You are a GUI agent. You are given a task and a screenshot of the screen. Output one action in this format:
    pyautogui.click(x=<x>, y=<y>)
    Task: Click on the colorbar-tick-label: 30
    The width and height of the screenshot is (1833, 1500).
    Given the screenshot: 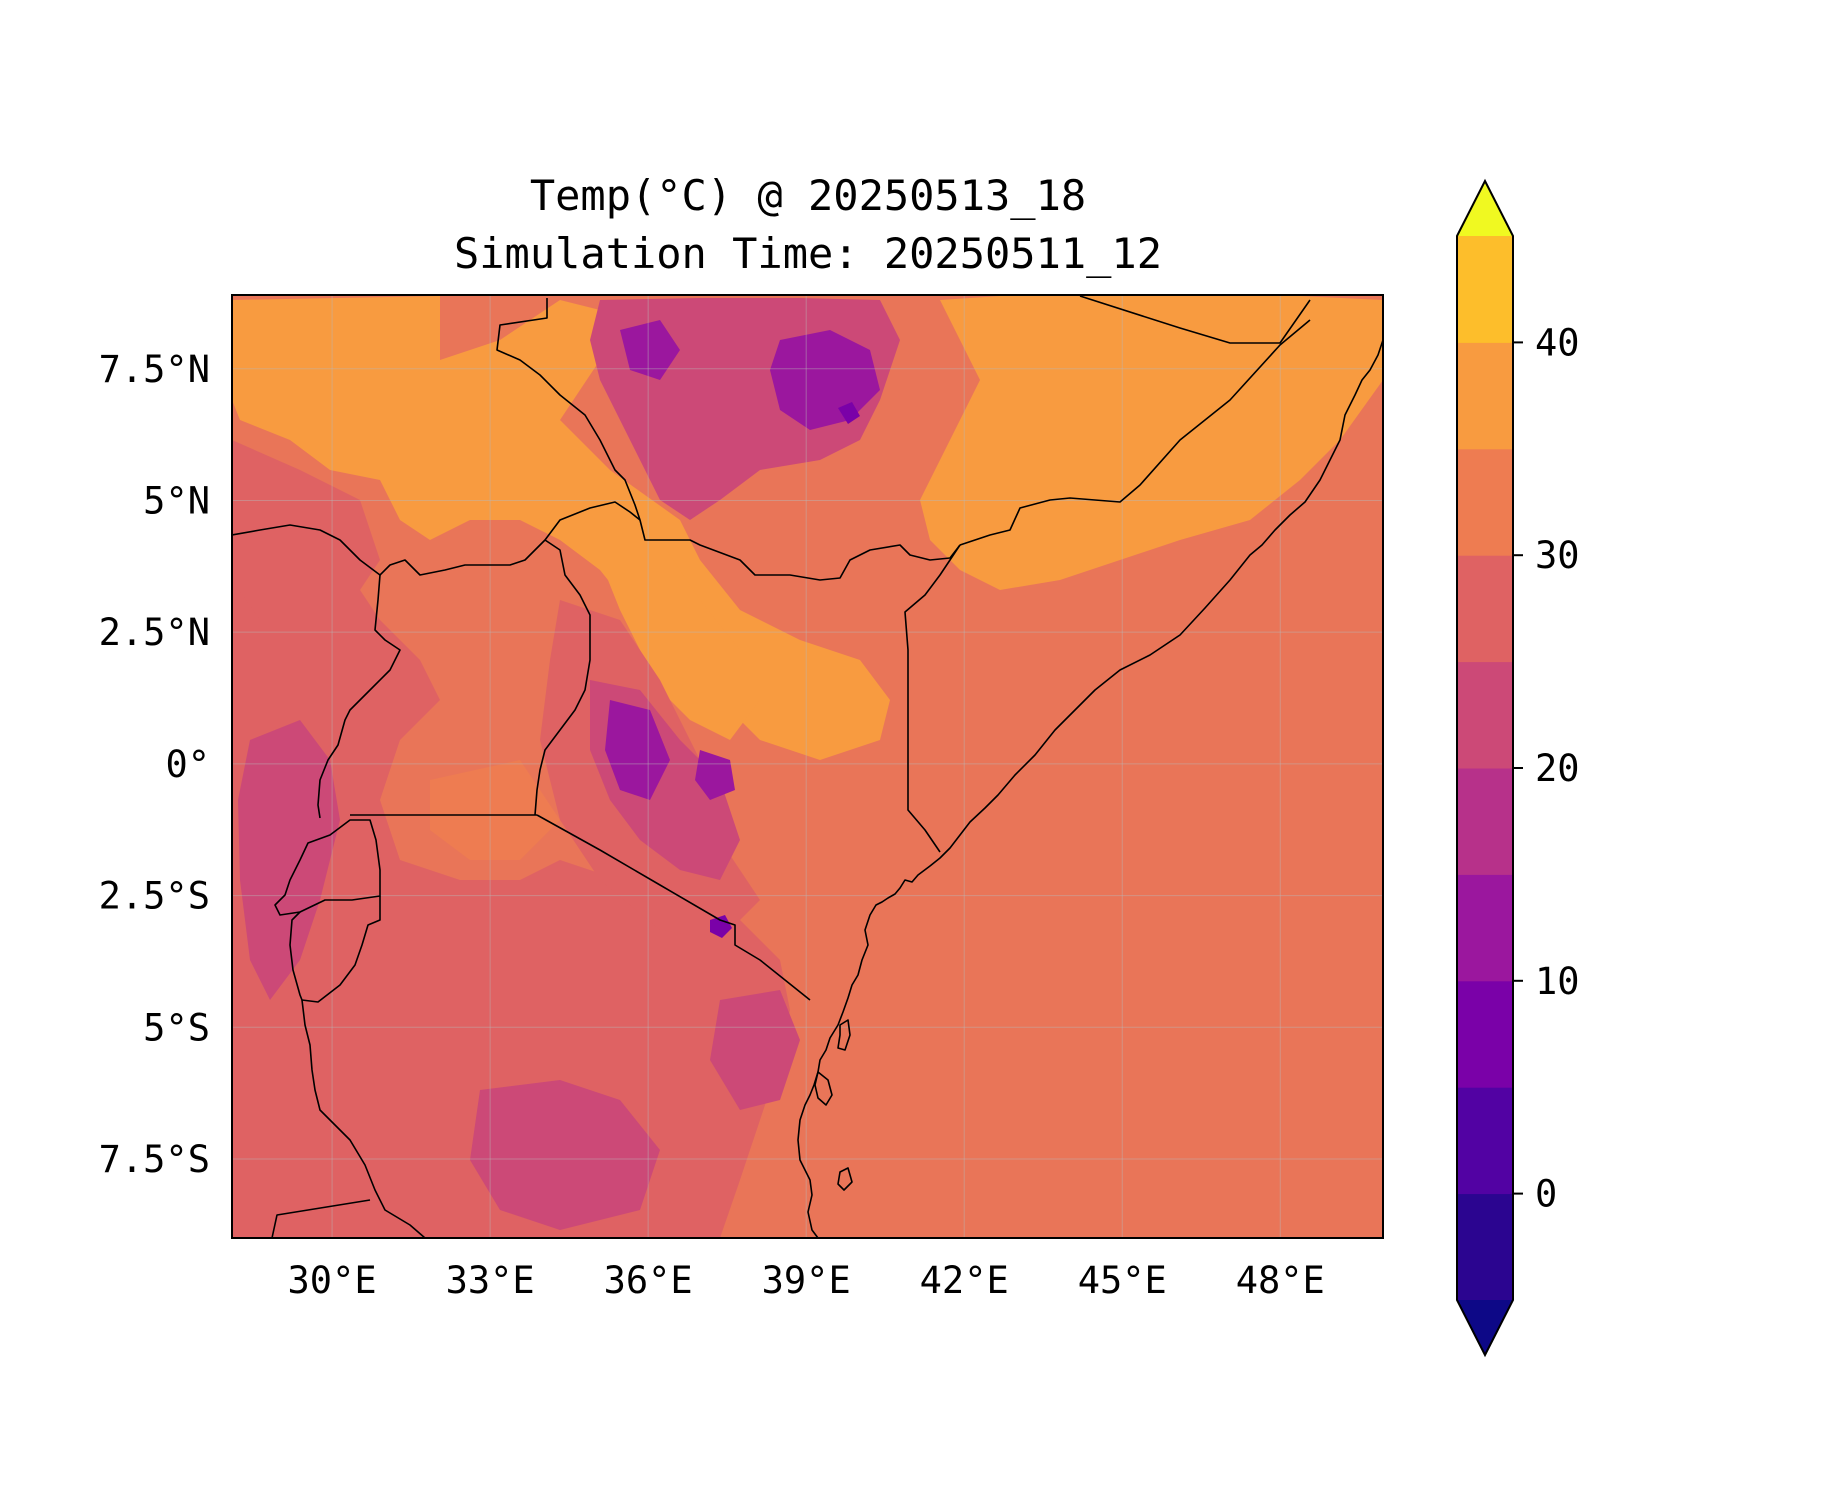 What is the action you would take?
    pyautogui.click(x=1557, y=555)
    